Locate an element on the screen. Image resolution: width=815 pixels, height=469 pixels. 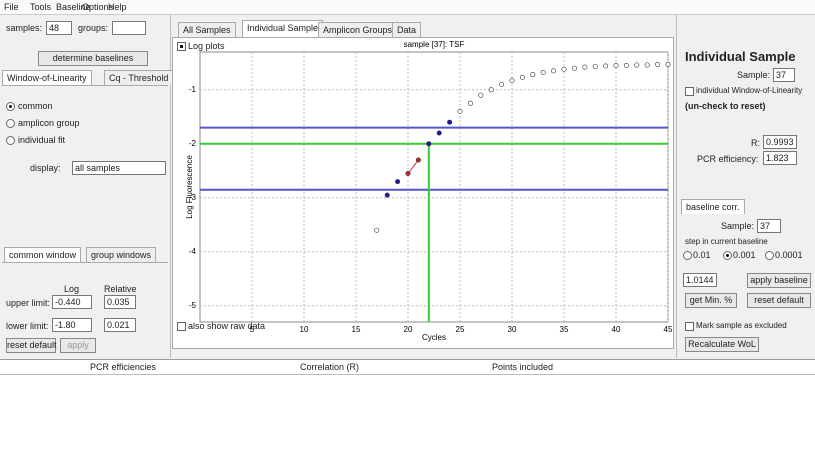
label: Mark sample as excluded is located at coordinates (741, 325).